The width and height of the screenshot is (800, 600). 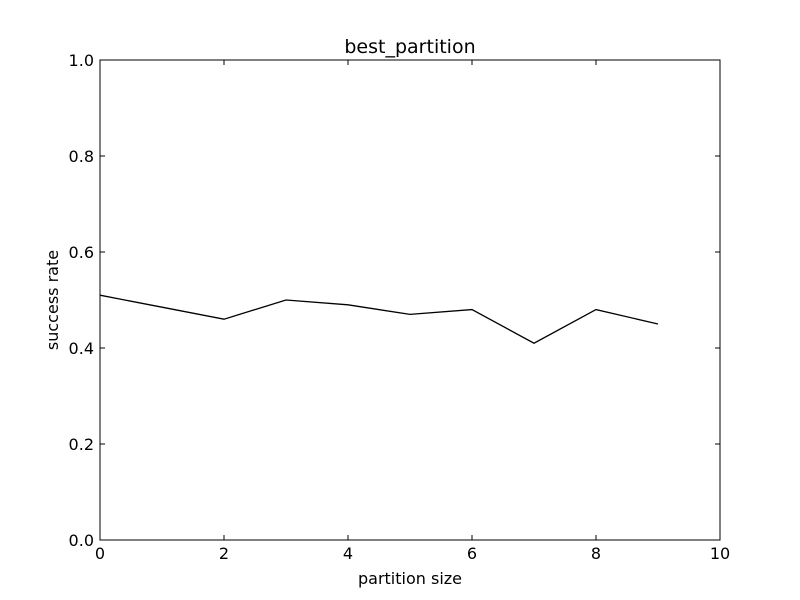 What do you see at coordinates (81, 540) in the screenshot?
I see `y-tick-label: 0.0` at bounding box center [81, 540].